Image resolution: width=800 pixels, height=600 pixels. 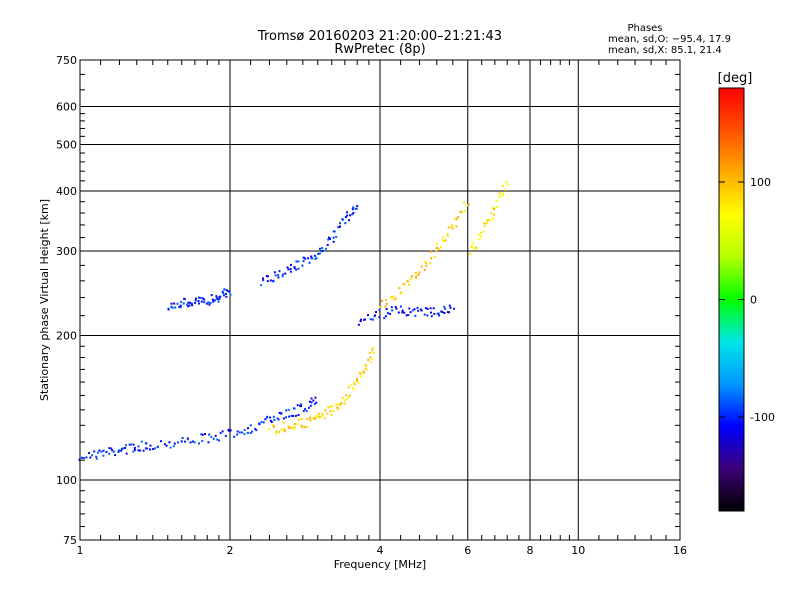 I want to click on y-tick-label: 500, so click(x=66, y=145).